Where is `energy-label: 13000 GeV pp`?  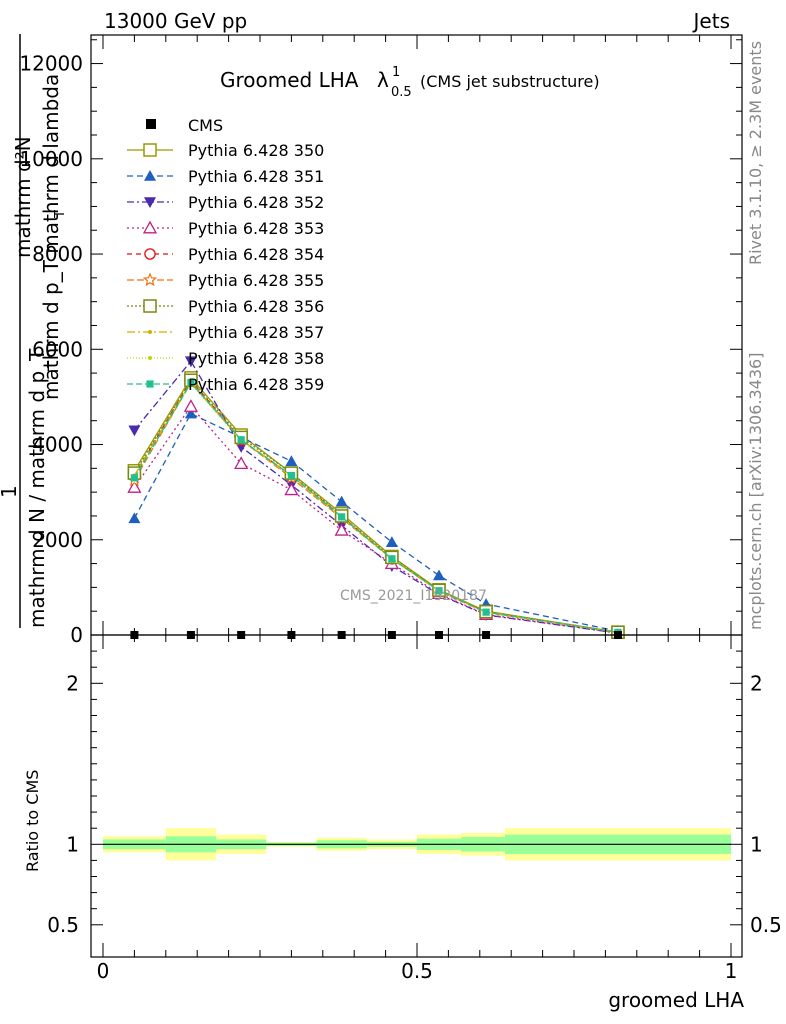 energy-label: 13000 GeV pp is located at coordinates (175, 21).